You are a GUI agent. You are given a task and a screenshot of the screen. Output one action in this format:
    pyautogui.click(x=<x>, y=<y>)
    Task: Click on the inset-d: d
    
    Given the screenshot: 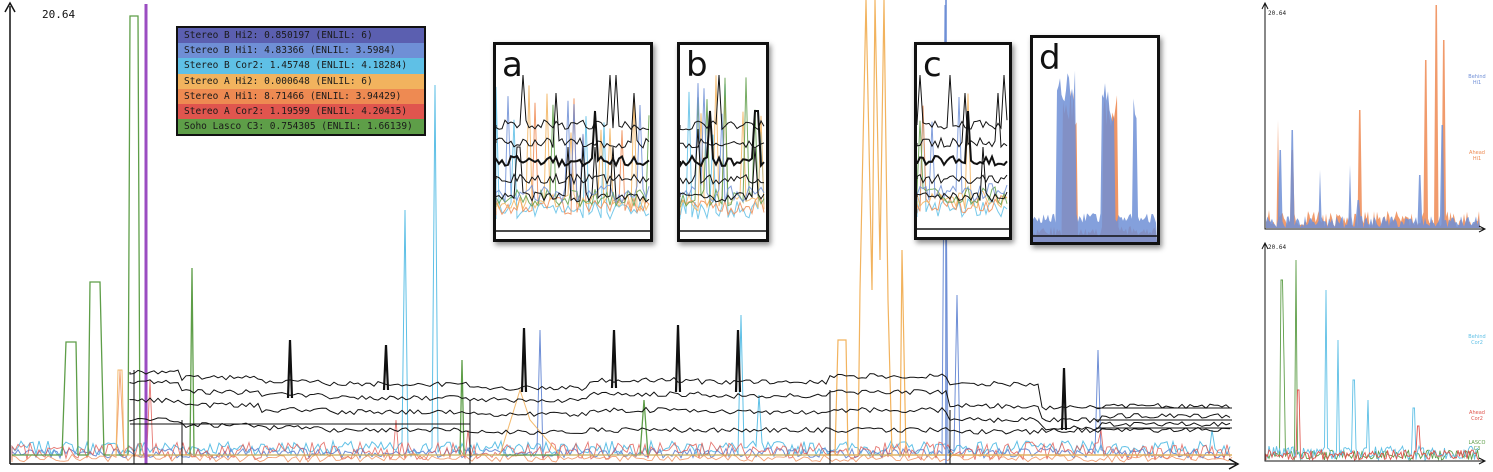 What is the action you would take?
    pyautogui.click(x=1095, y=140)
    